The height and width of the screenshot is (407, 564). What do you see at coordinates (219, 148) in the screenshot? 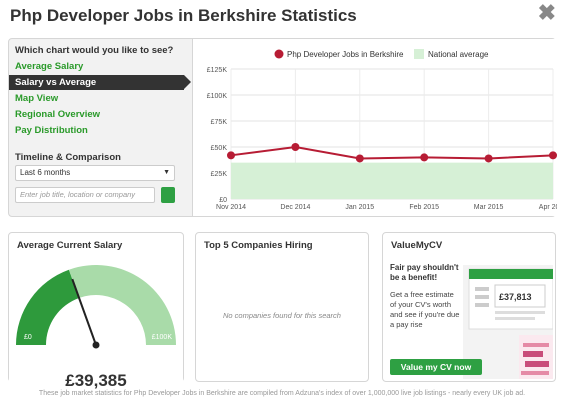
I see `y-tick-label-2: £50K` at bounding box center [219, 148].